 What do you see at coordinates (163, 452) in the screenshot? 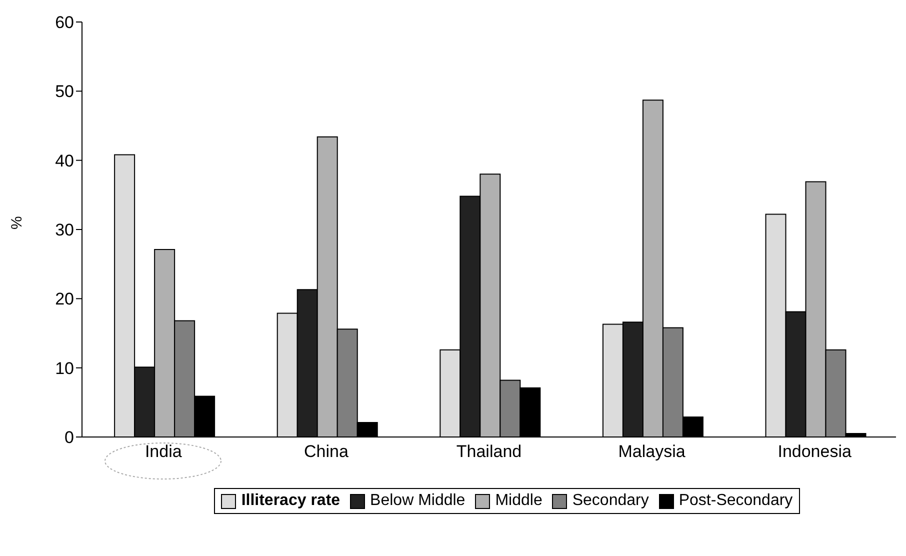
I see `x-tick-label: India` at bounding box center [163, 452].